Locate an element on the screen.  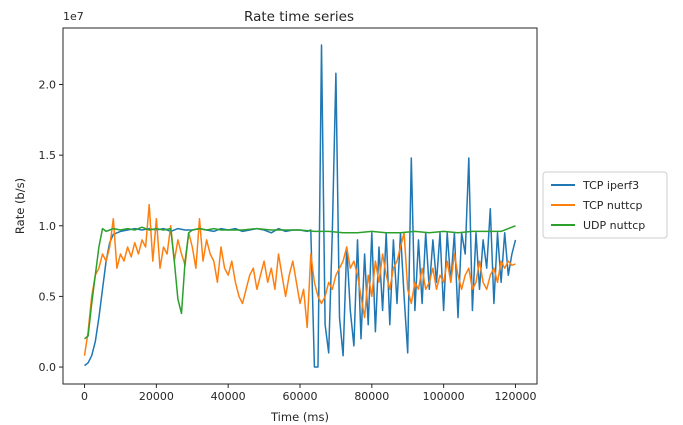
y-offset-text: 1e7 is located at coordinates (73, 16).